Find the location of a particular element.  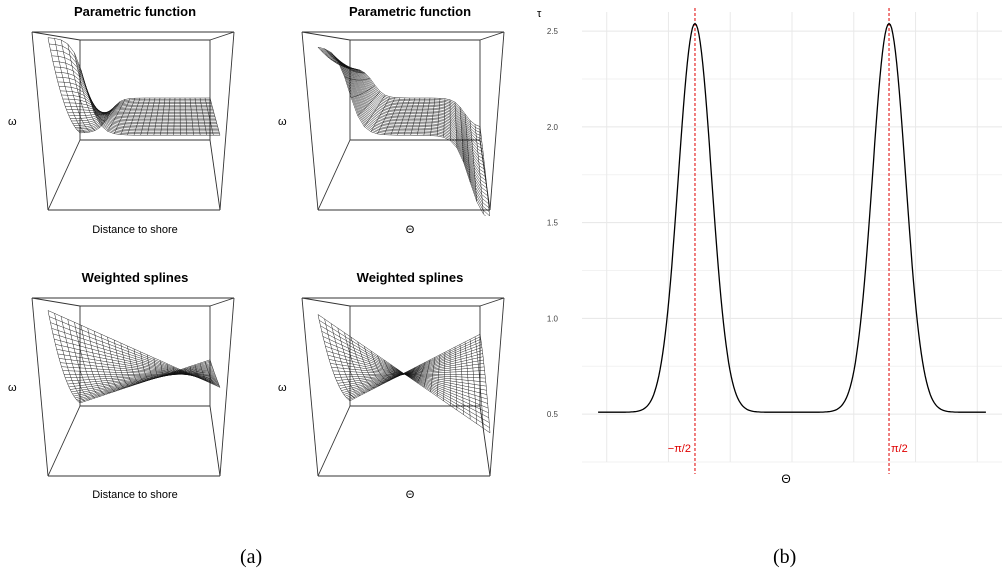

y-tick-label: 1.5 is located at coordinates (553, 223).